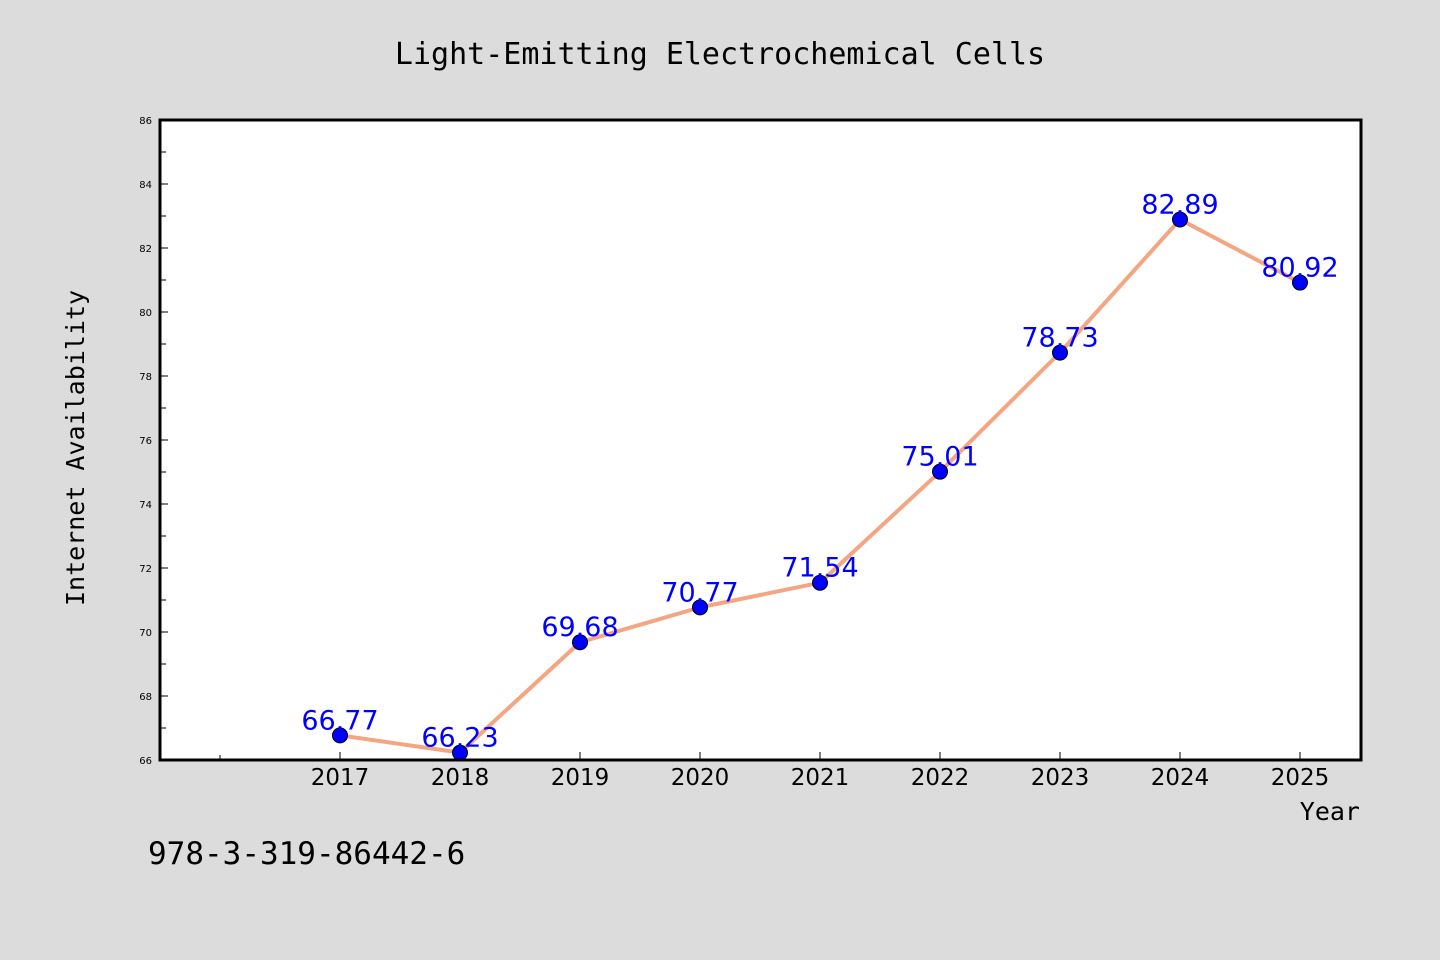 The height and width of the screenshot is (960, 1440). Describe the element at coordinates (145, 377) in the screenshot. I see `y-tick-label: 78` at that location.